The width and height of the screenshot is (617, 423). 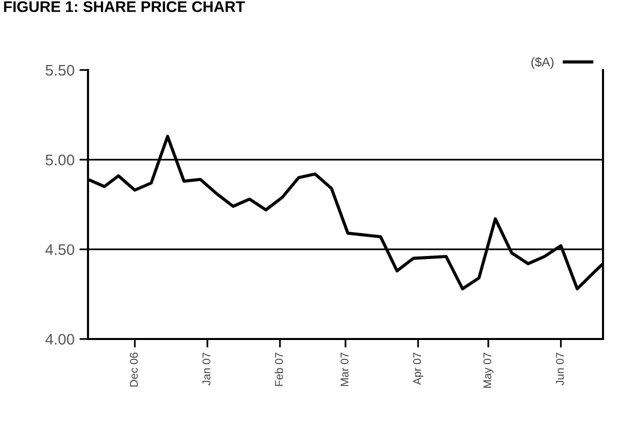 What do you see at coordinates (560, 369) in the screenshot?
I see `x-tick-label: Jun 07` at bounding box center [560, 369].